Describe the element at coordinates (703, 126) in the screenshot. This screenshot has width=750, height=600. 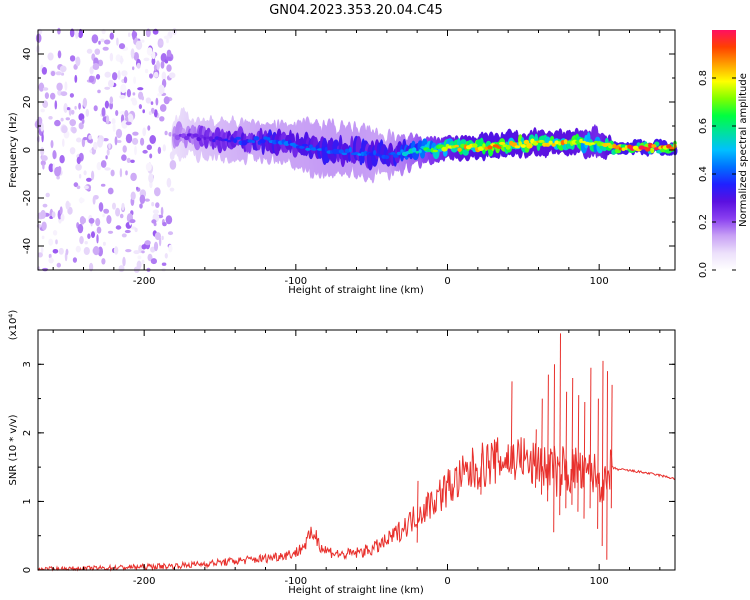
I see `colorbar-tick-label: 0.6` at that location.